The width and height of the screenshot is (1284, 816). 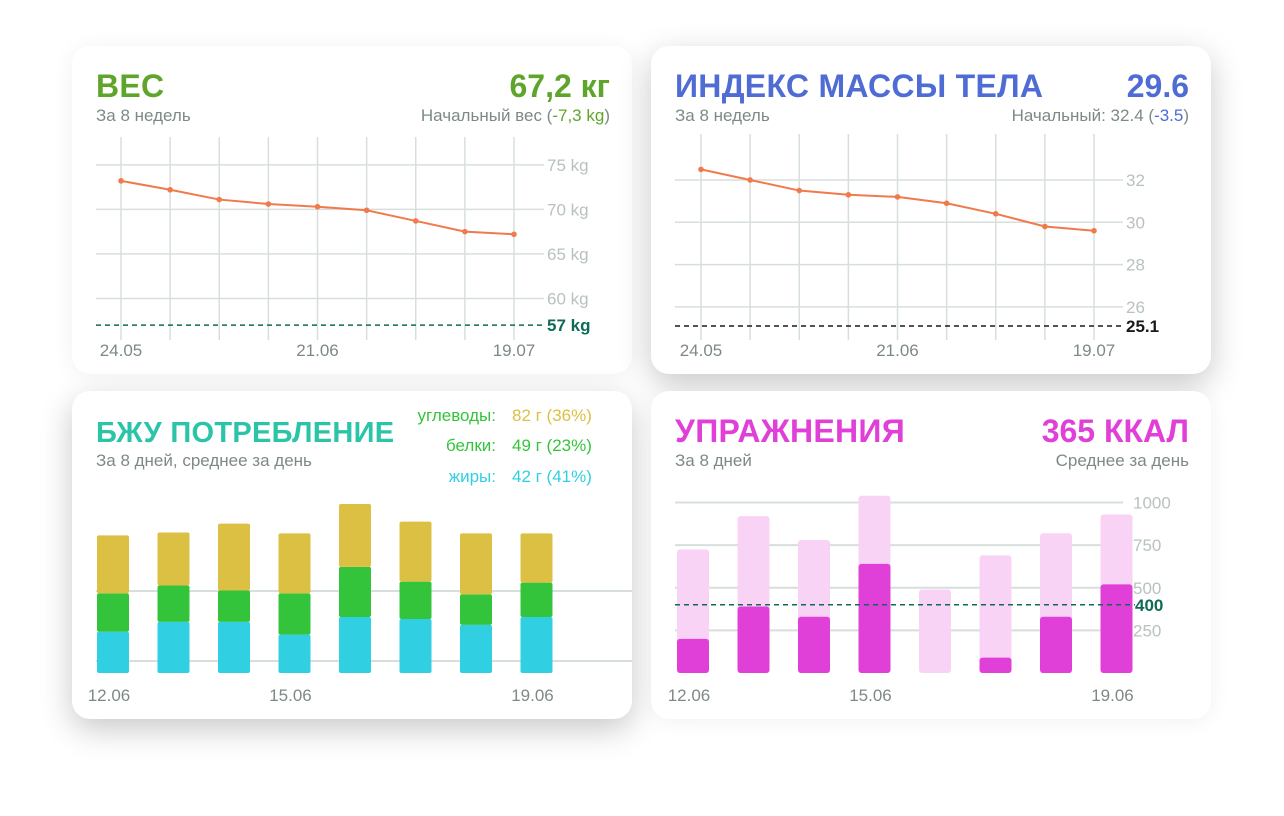 I want to click on y-tick-label: 500, so click(x=1147, y=588).